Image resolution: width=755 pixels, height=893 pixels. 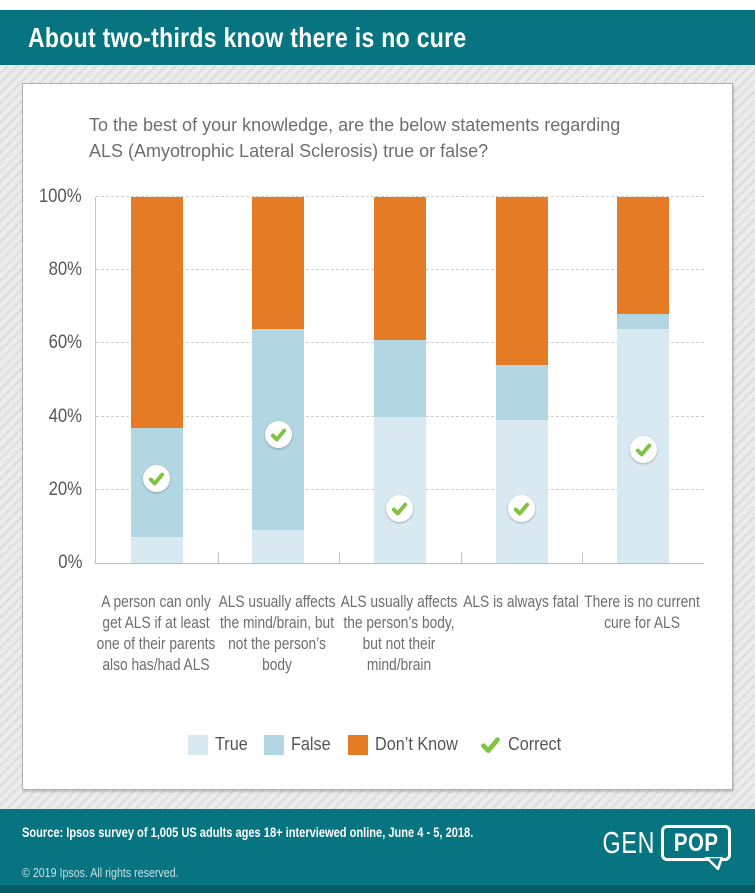 I want to click on speech-bubble-tail-icon, so click(x=714, y=863).